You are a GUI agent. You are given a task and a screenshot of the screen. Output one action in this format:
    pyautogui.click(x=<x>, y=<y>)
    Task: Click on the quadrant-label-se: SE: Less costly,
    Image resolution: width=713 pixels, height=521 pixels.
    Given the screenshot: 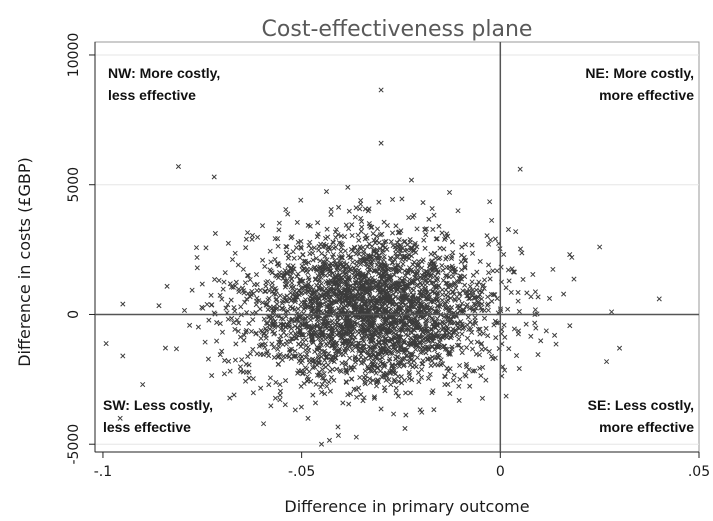 What is the action you would take?
    pyautogui.click(x=641, y=405)
    